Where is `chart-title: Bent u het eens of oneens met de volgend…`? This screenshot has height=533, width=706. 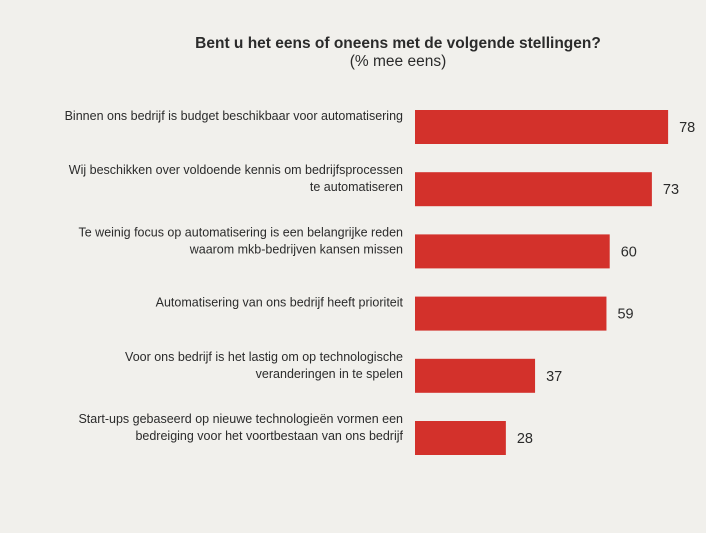 chart-title: Bent u het eens of oneens met de volgend… is located at coordinates (398, 43).